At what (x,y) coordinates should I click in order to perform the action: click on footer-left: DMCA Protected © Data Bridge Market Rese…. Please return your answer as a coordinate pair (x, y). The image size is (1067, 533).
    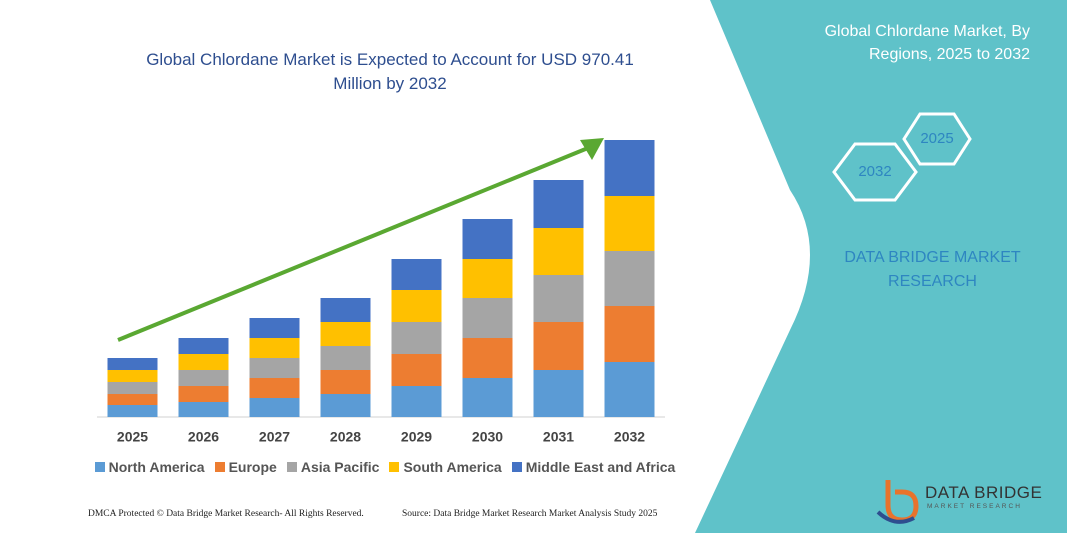
    Looking at the image, I should click on (226, 514).